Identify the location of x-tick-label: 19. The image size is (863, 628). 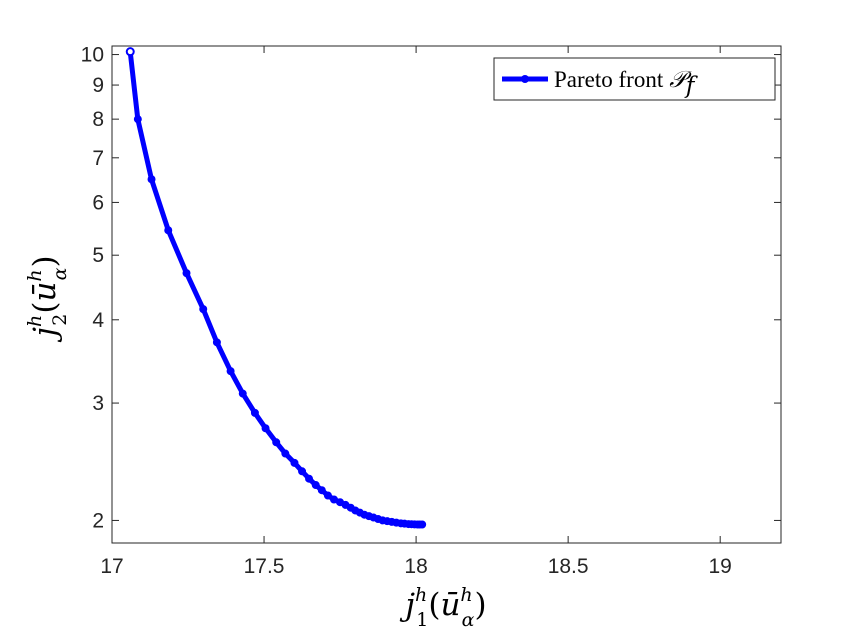
(720, 566).